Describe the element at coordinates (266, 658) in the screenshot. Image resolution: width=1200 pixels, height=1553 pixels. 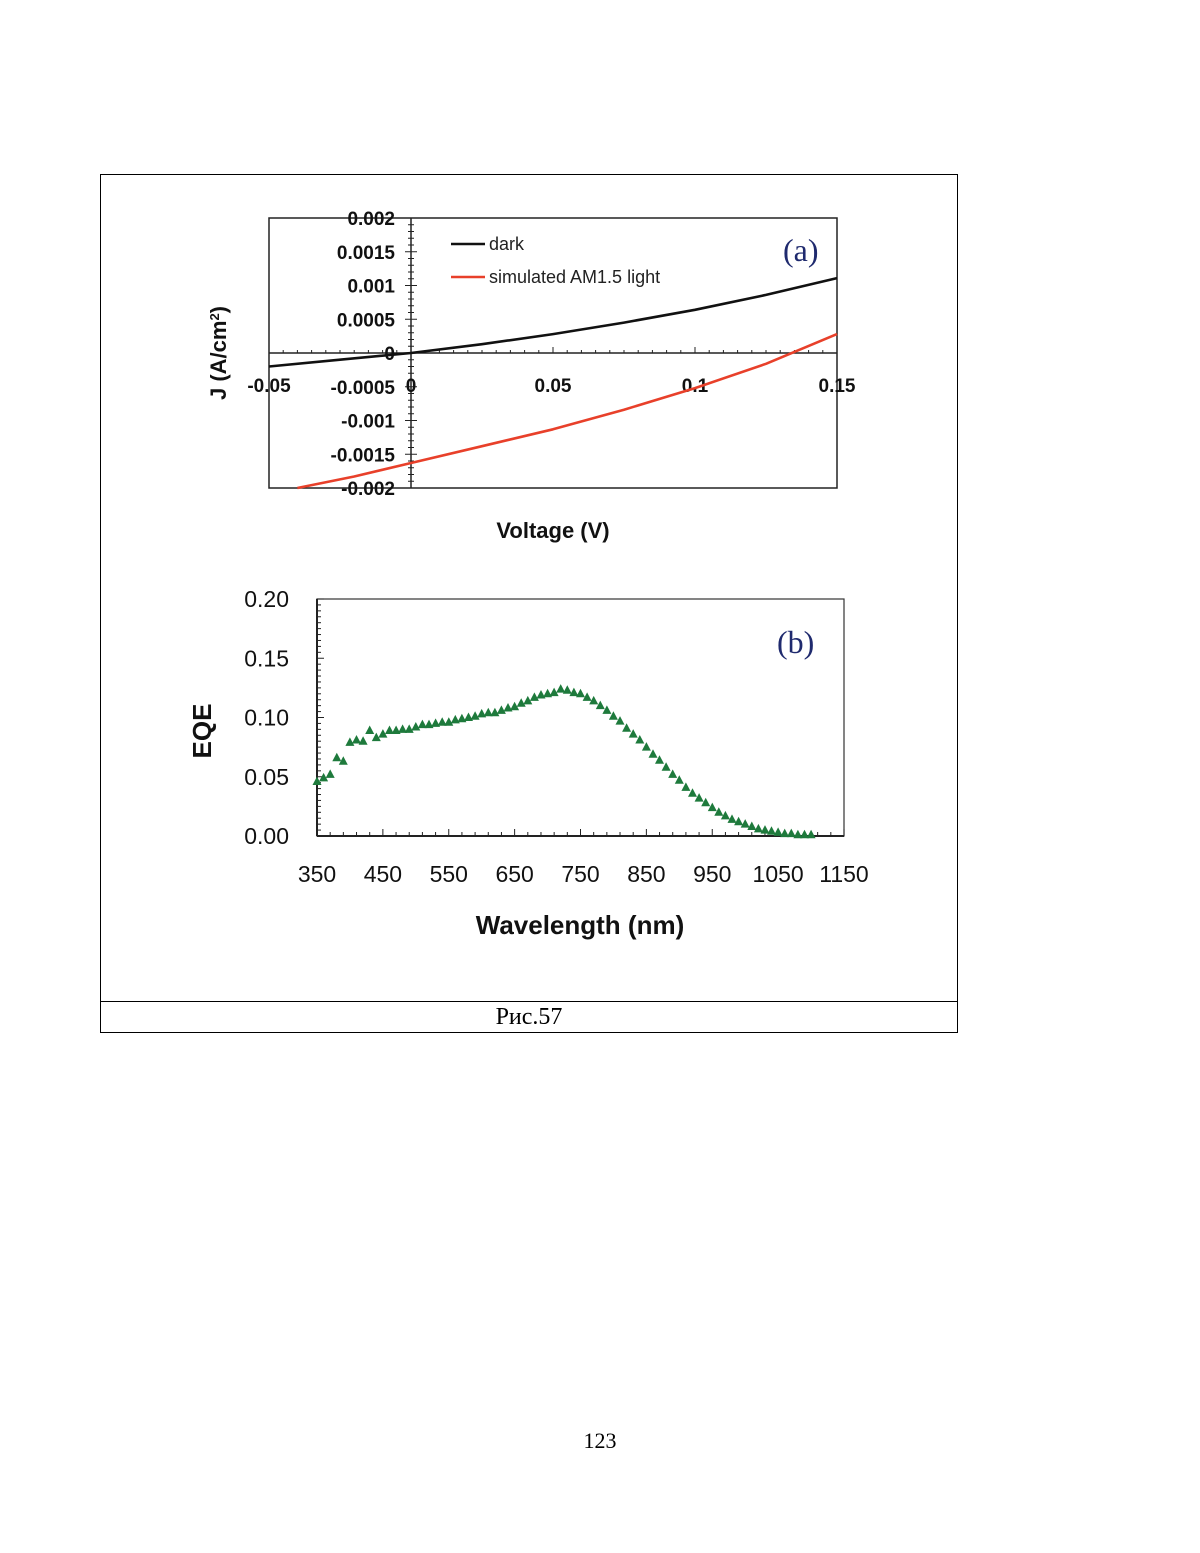
I see `y-tick-label-b: 0.15` at that location.